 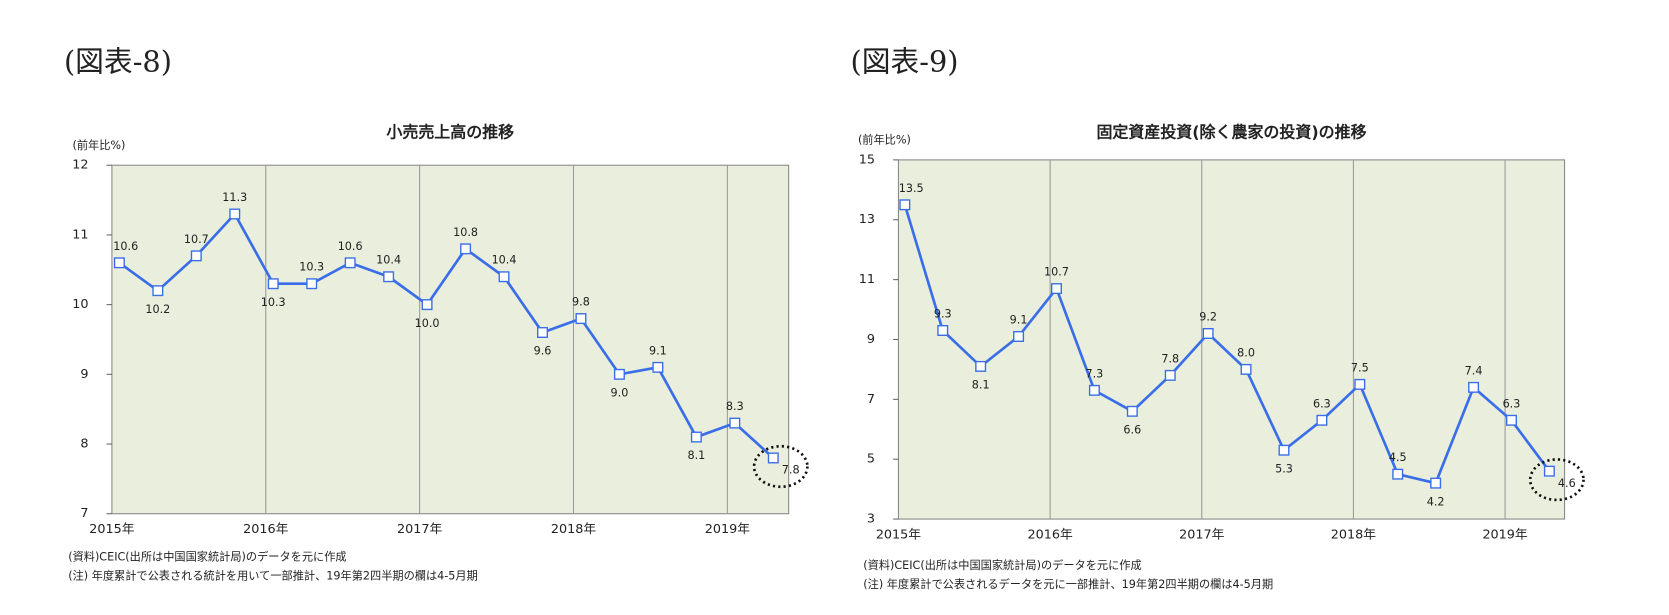 What do you see at coordinates (465, 232) in the screenshot?
I see `value-label: 10.8` at bounding box center [465, 232].